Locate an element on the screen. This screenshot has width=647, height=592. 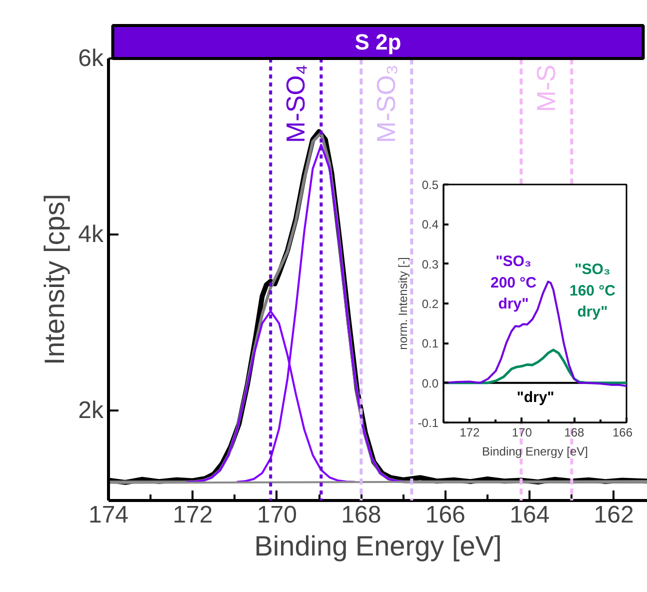
y-tick-label: 0.3 is located at coordinates (430, 264).